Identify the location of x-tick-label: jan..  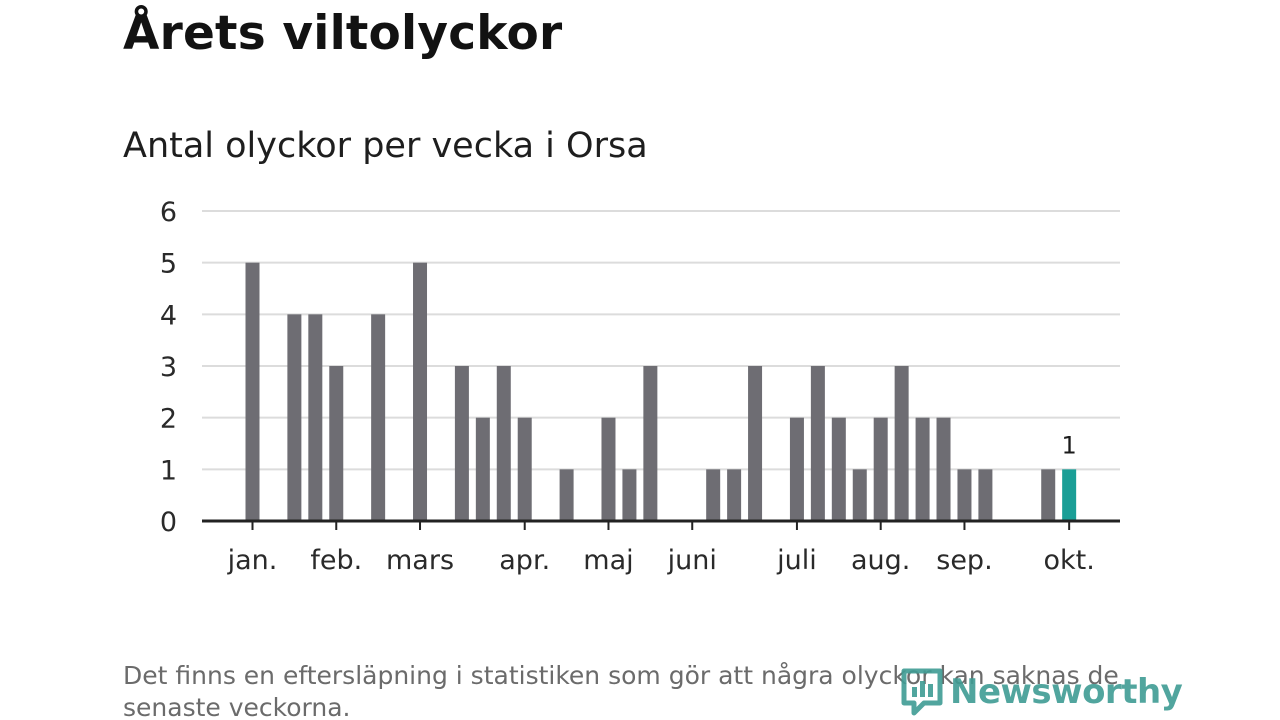
(252, 560).